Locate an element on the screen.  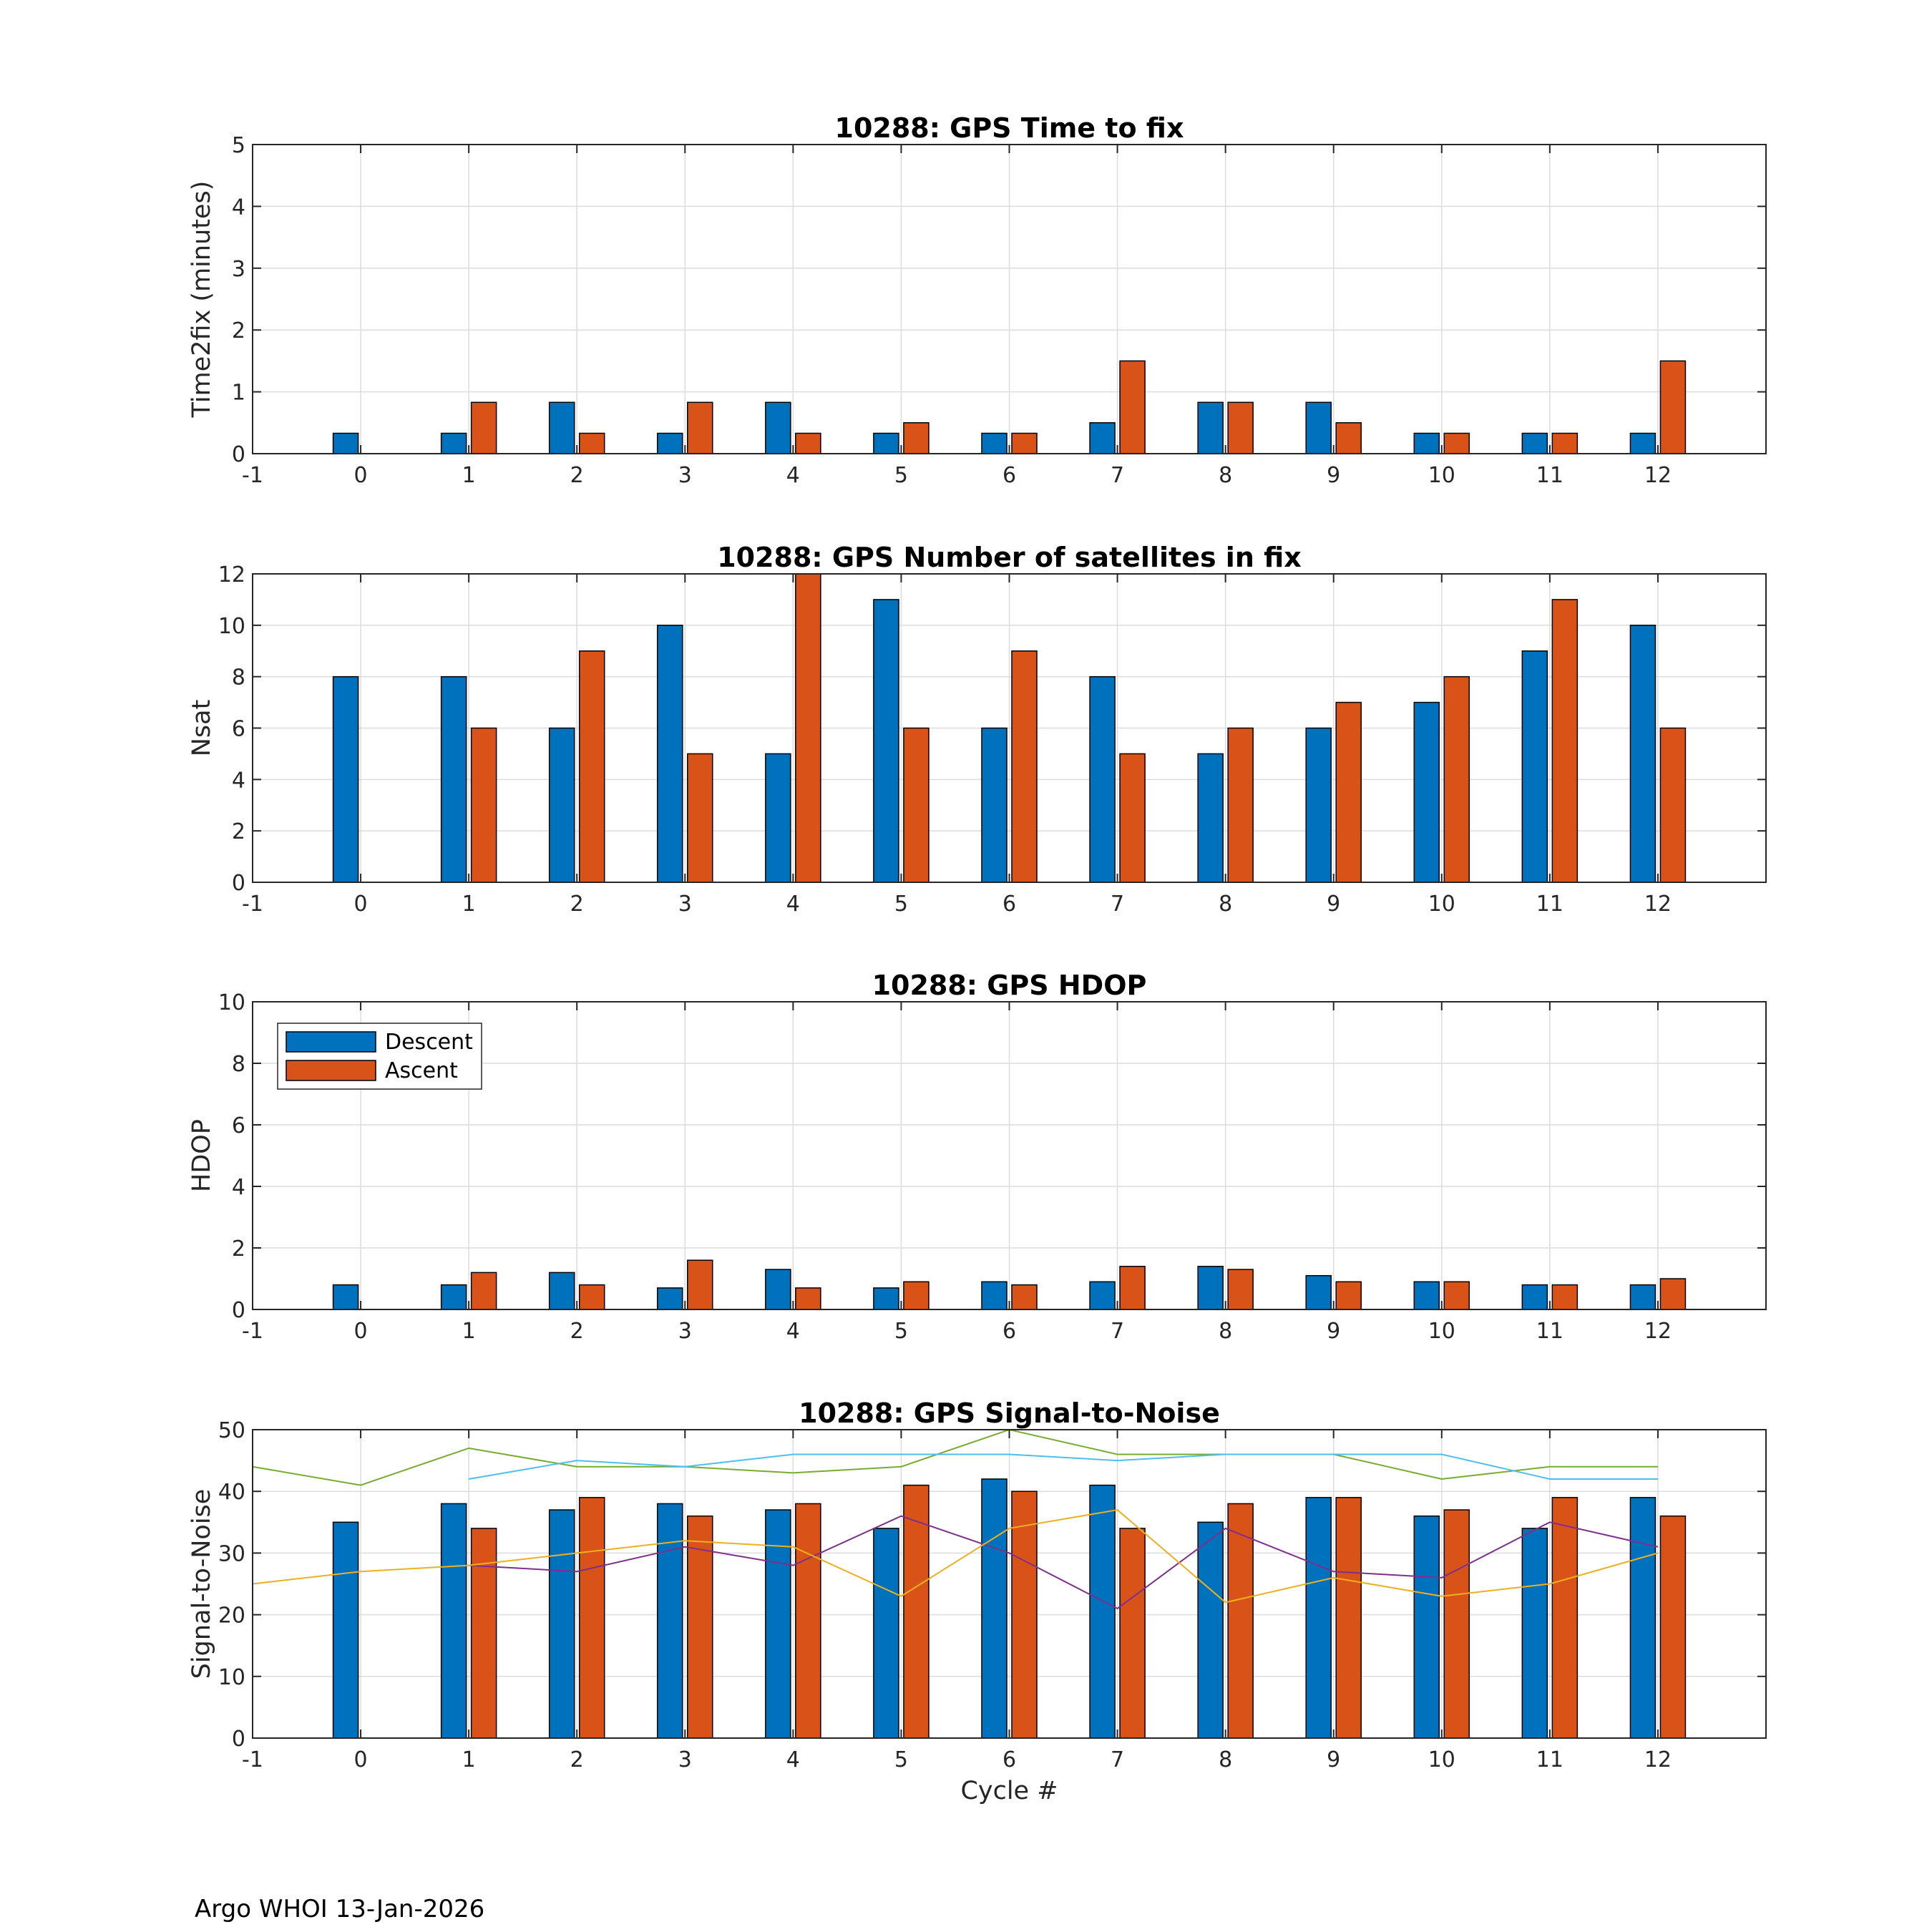
y-tick-label: 2 is located at coordinates (238, 831).